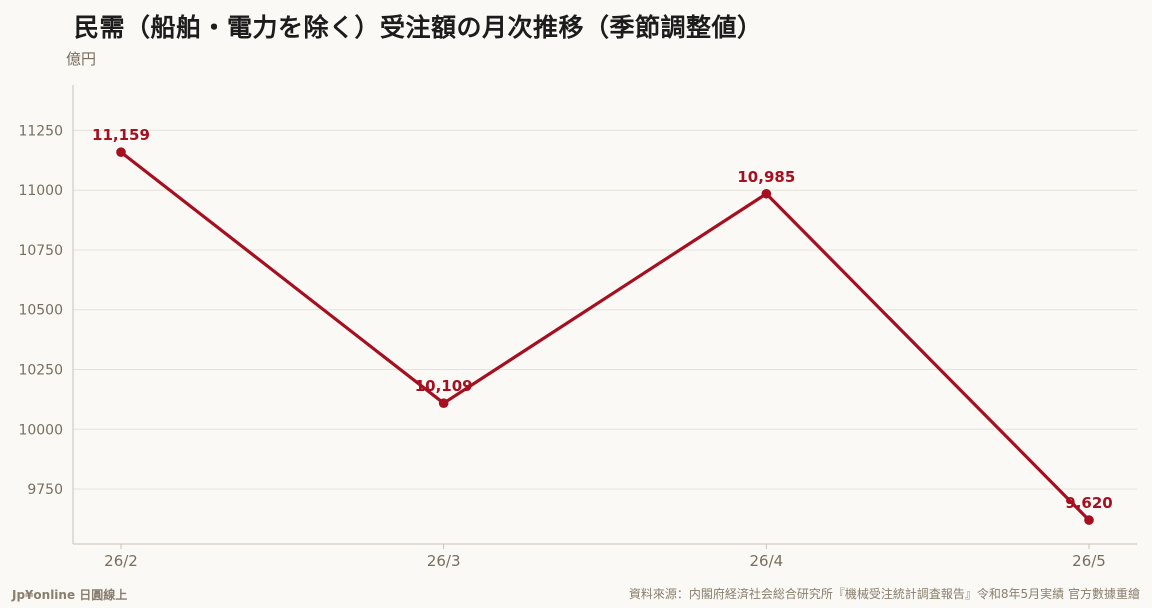  I want to click on y-tick-labels: 9750 10000 10250 10500 10750 11000 11250, so click(40, 310).